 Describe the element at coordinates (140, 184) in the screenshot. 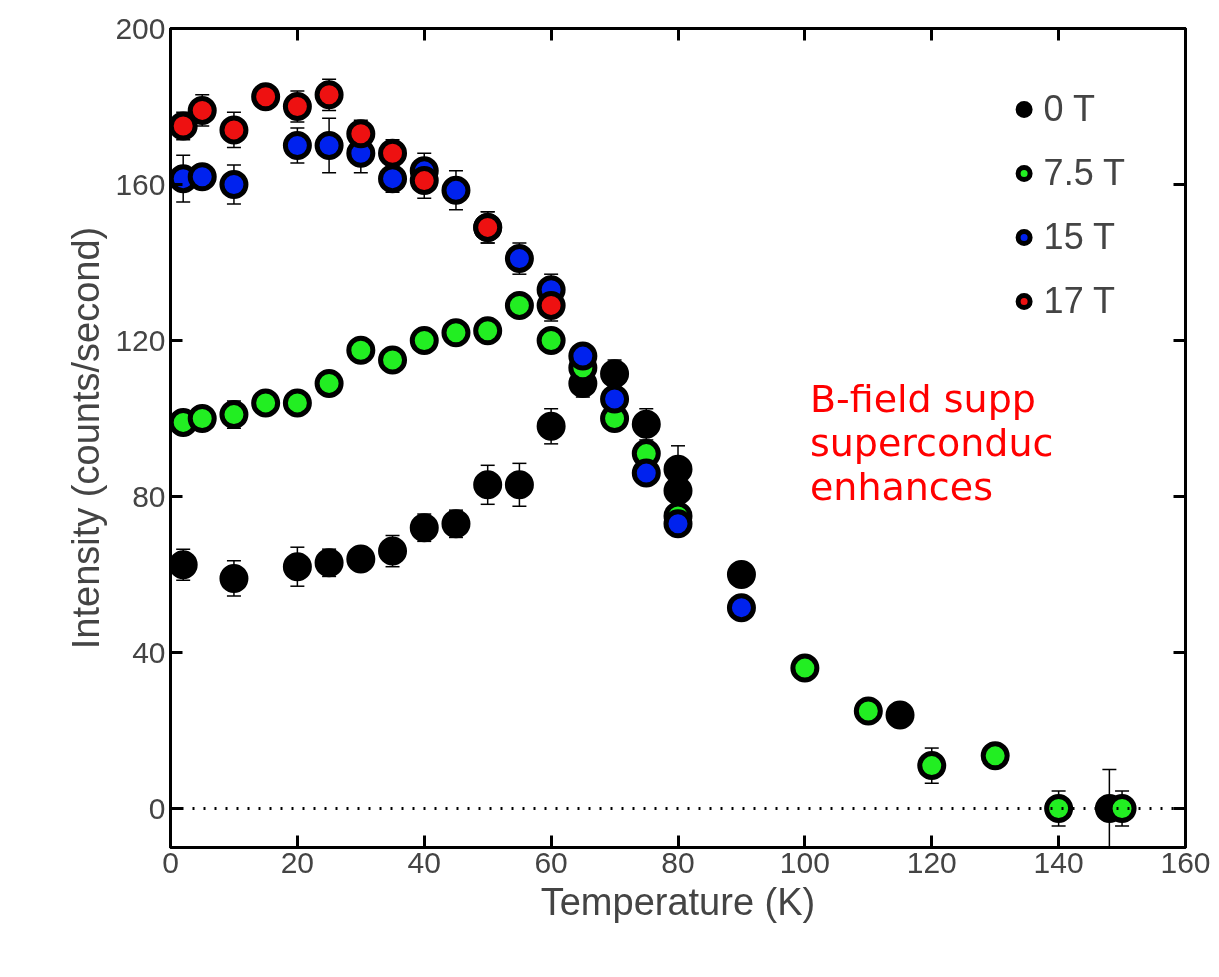

I see `y-tick-label: 160` at that location.